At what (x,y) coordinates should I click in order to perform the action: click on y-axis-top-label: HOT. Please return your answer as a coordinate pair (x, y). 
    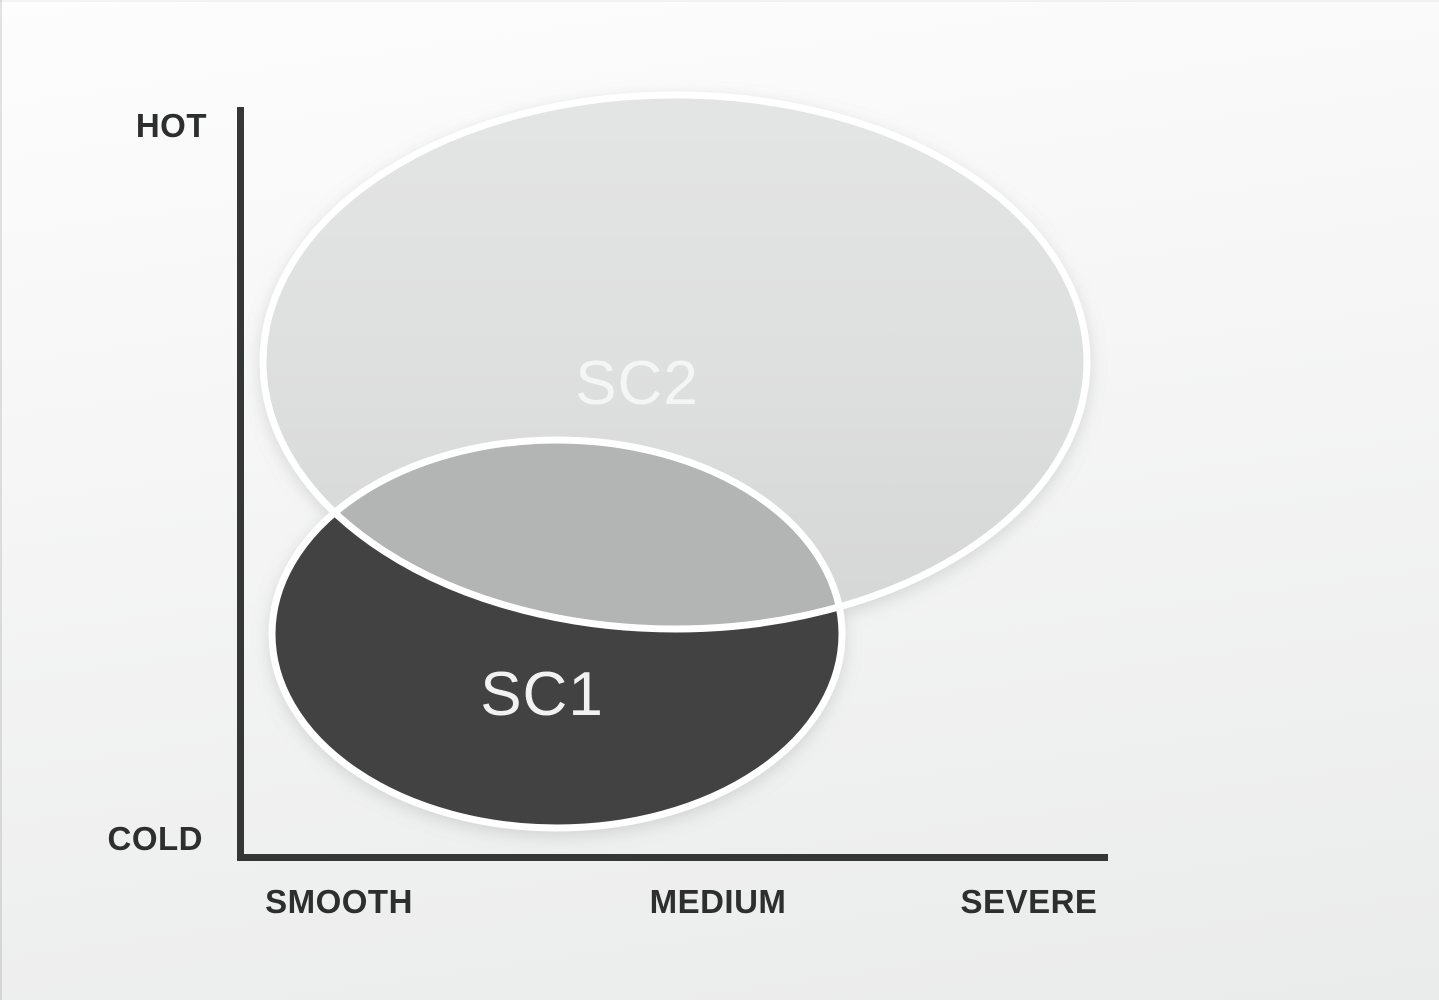
    Looking at the image, I should click on (171, 125).